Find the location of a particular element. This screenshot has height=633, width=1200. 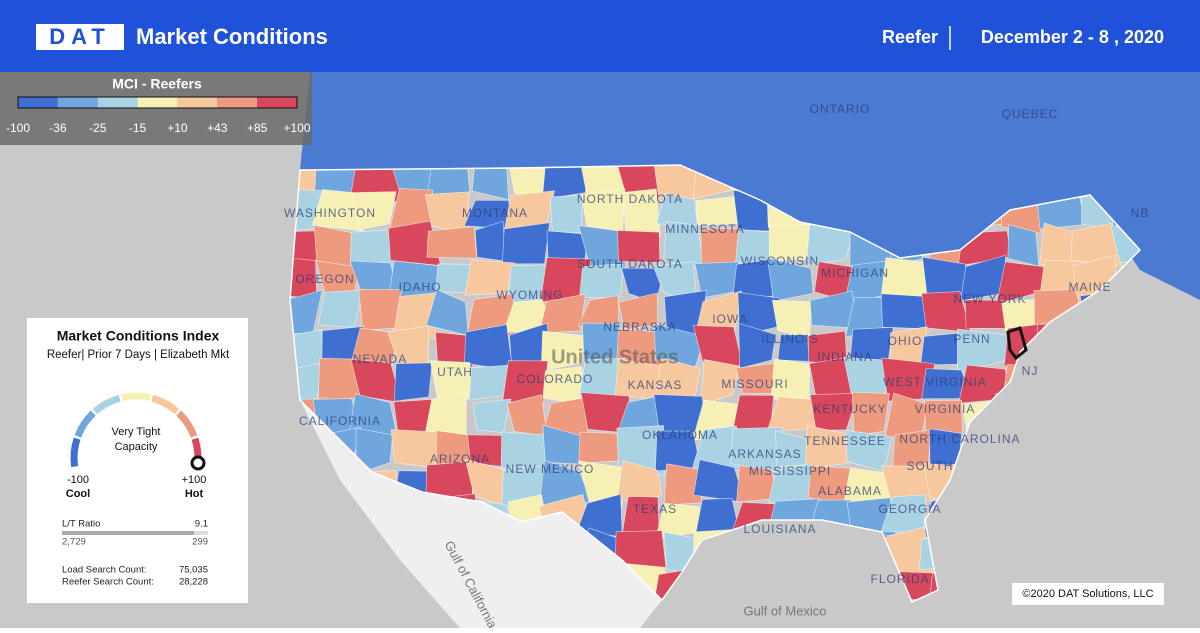

product: Reefer is located at coordinates (910, 37).